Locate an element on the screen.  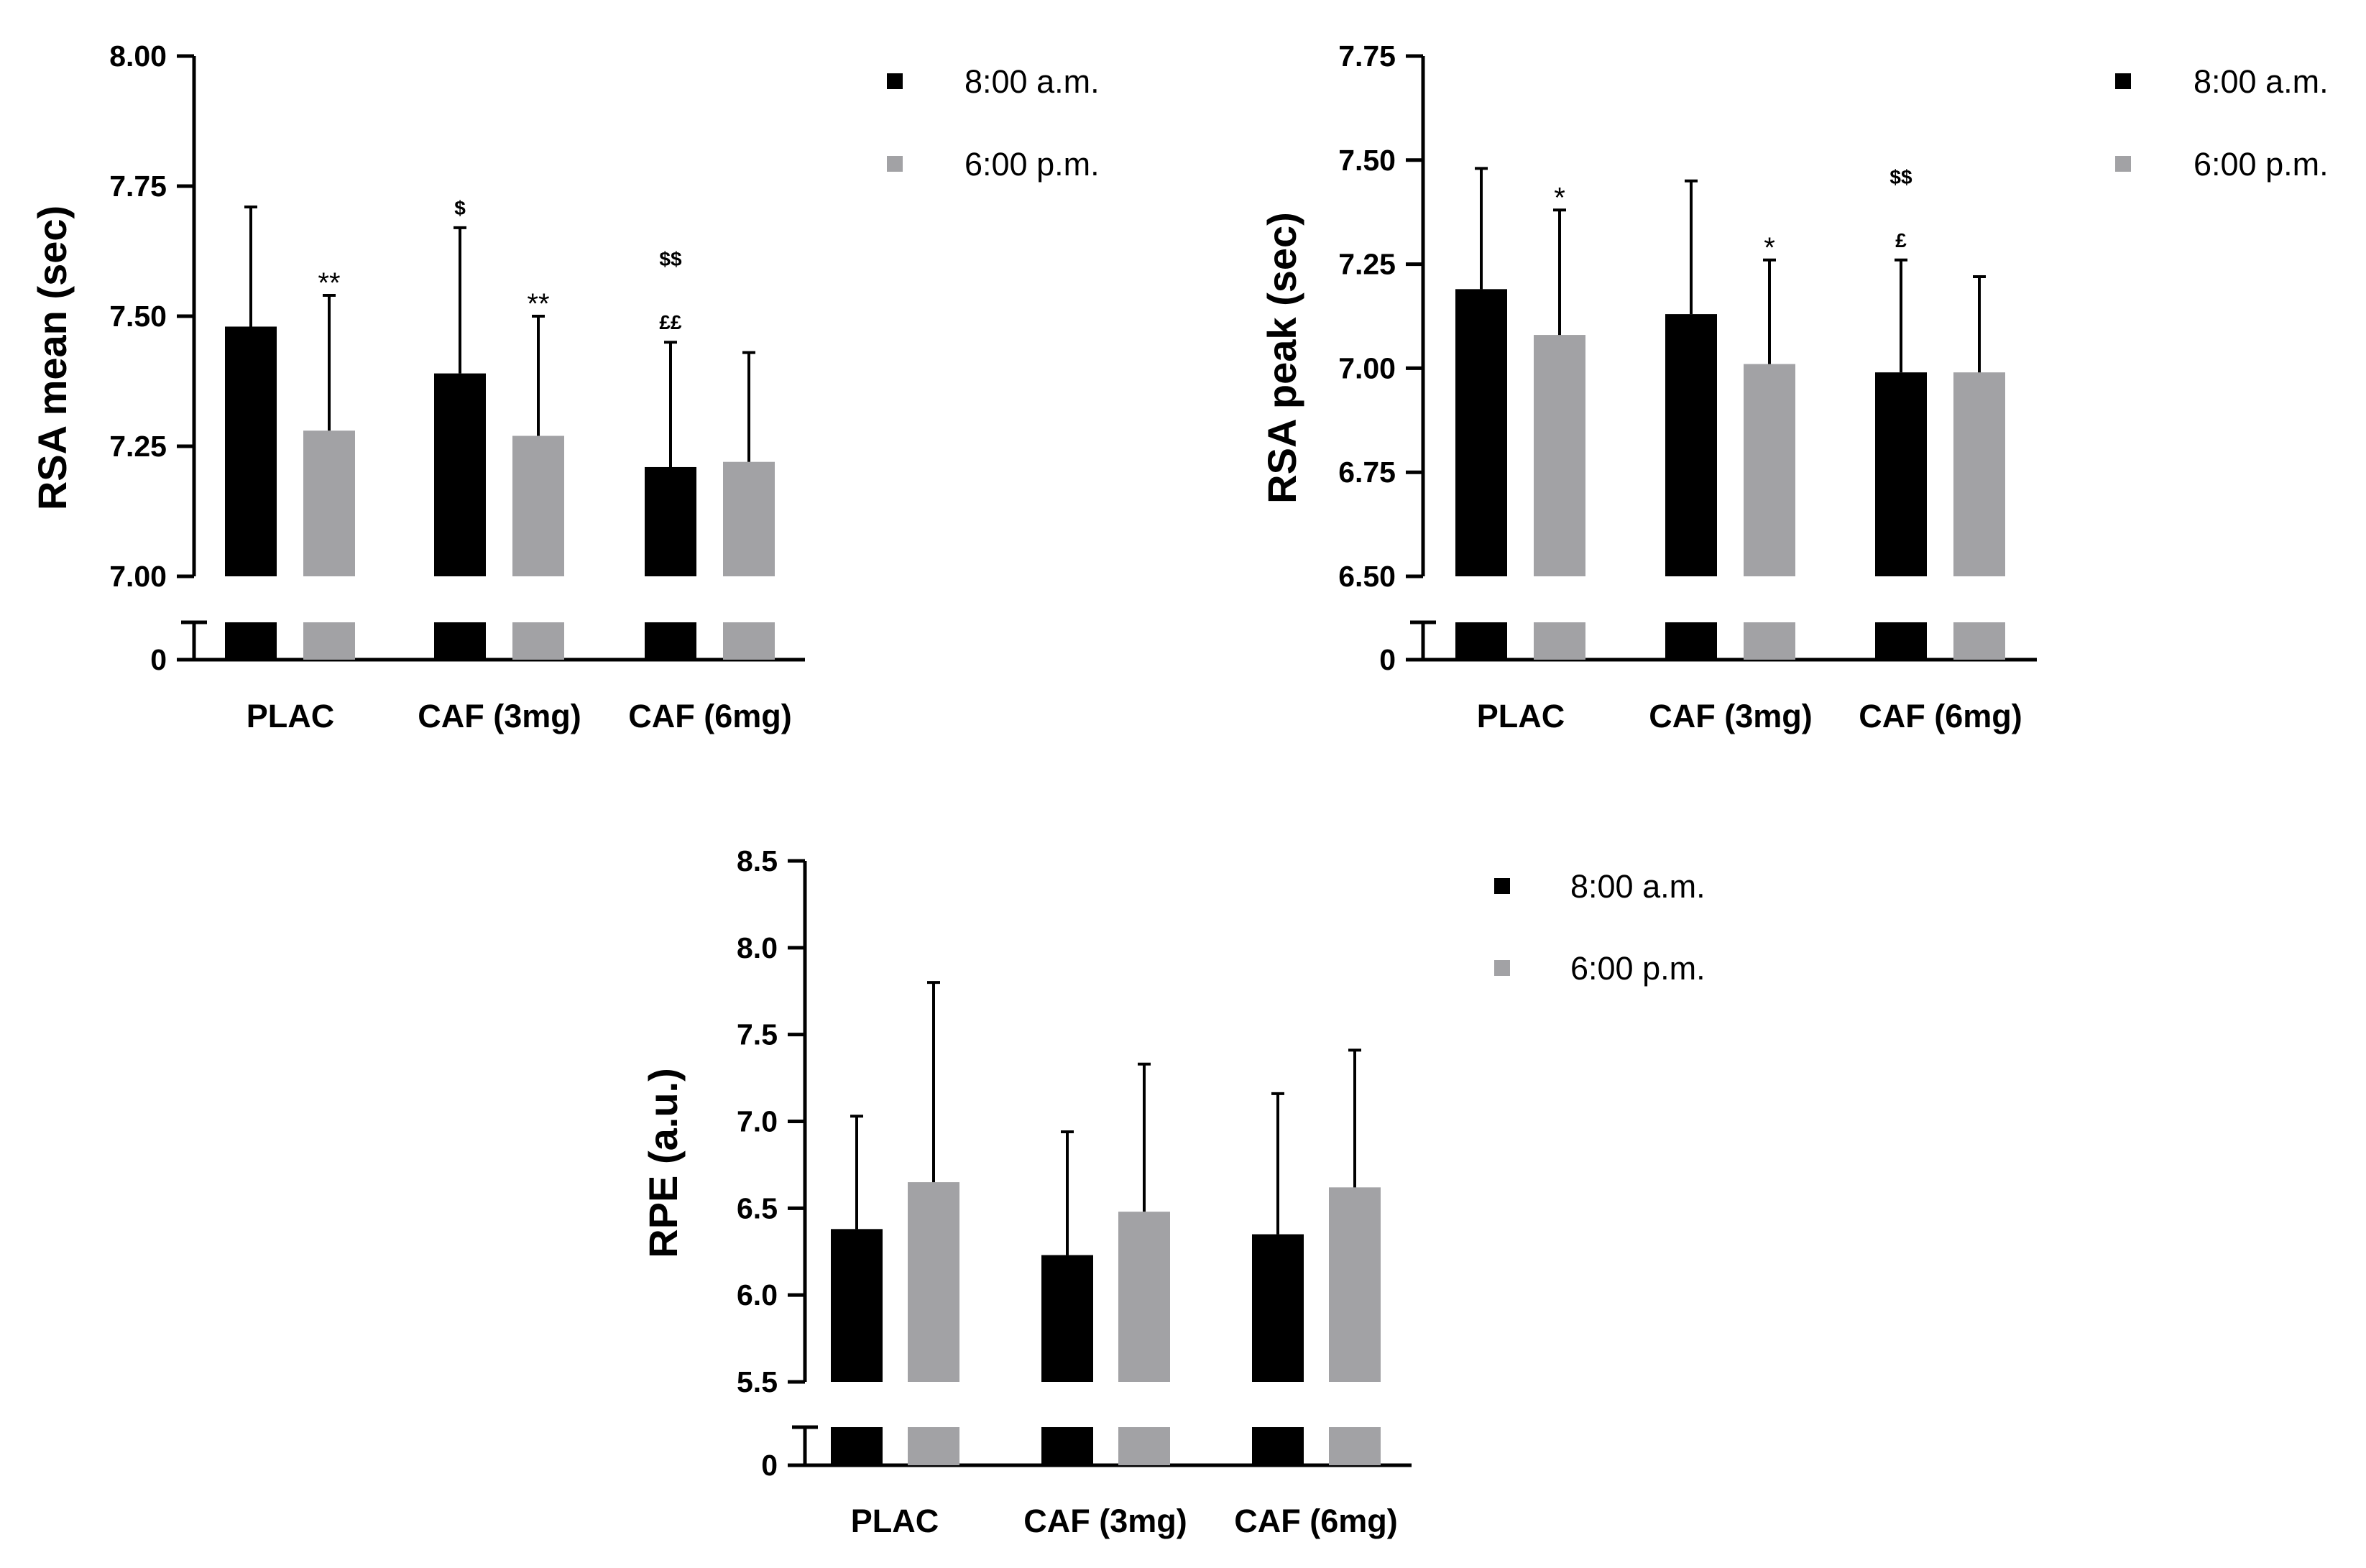
y-tick-label: 6.50 is located at coordinates (1367, 576).